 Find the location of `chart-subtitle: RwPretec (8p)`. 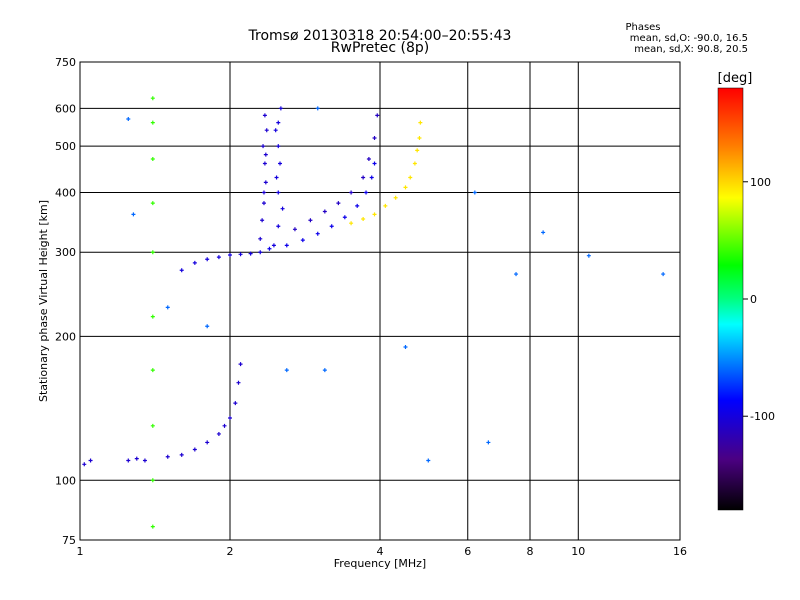

chart-subtitle: RwPretec (8p) is located at coordinates (380, 48).